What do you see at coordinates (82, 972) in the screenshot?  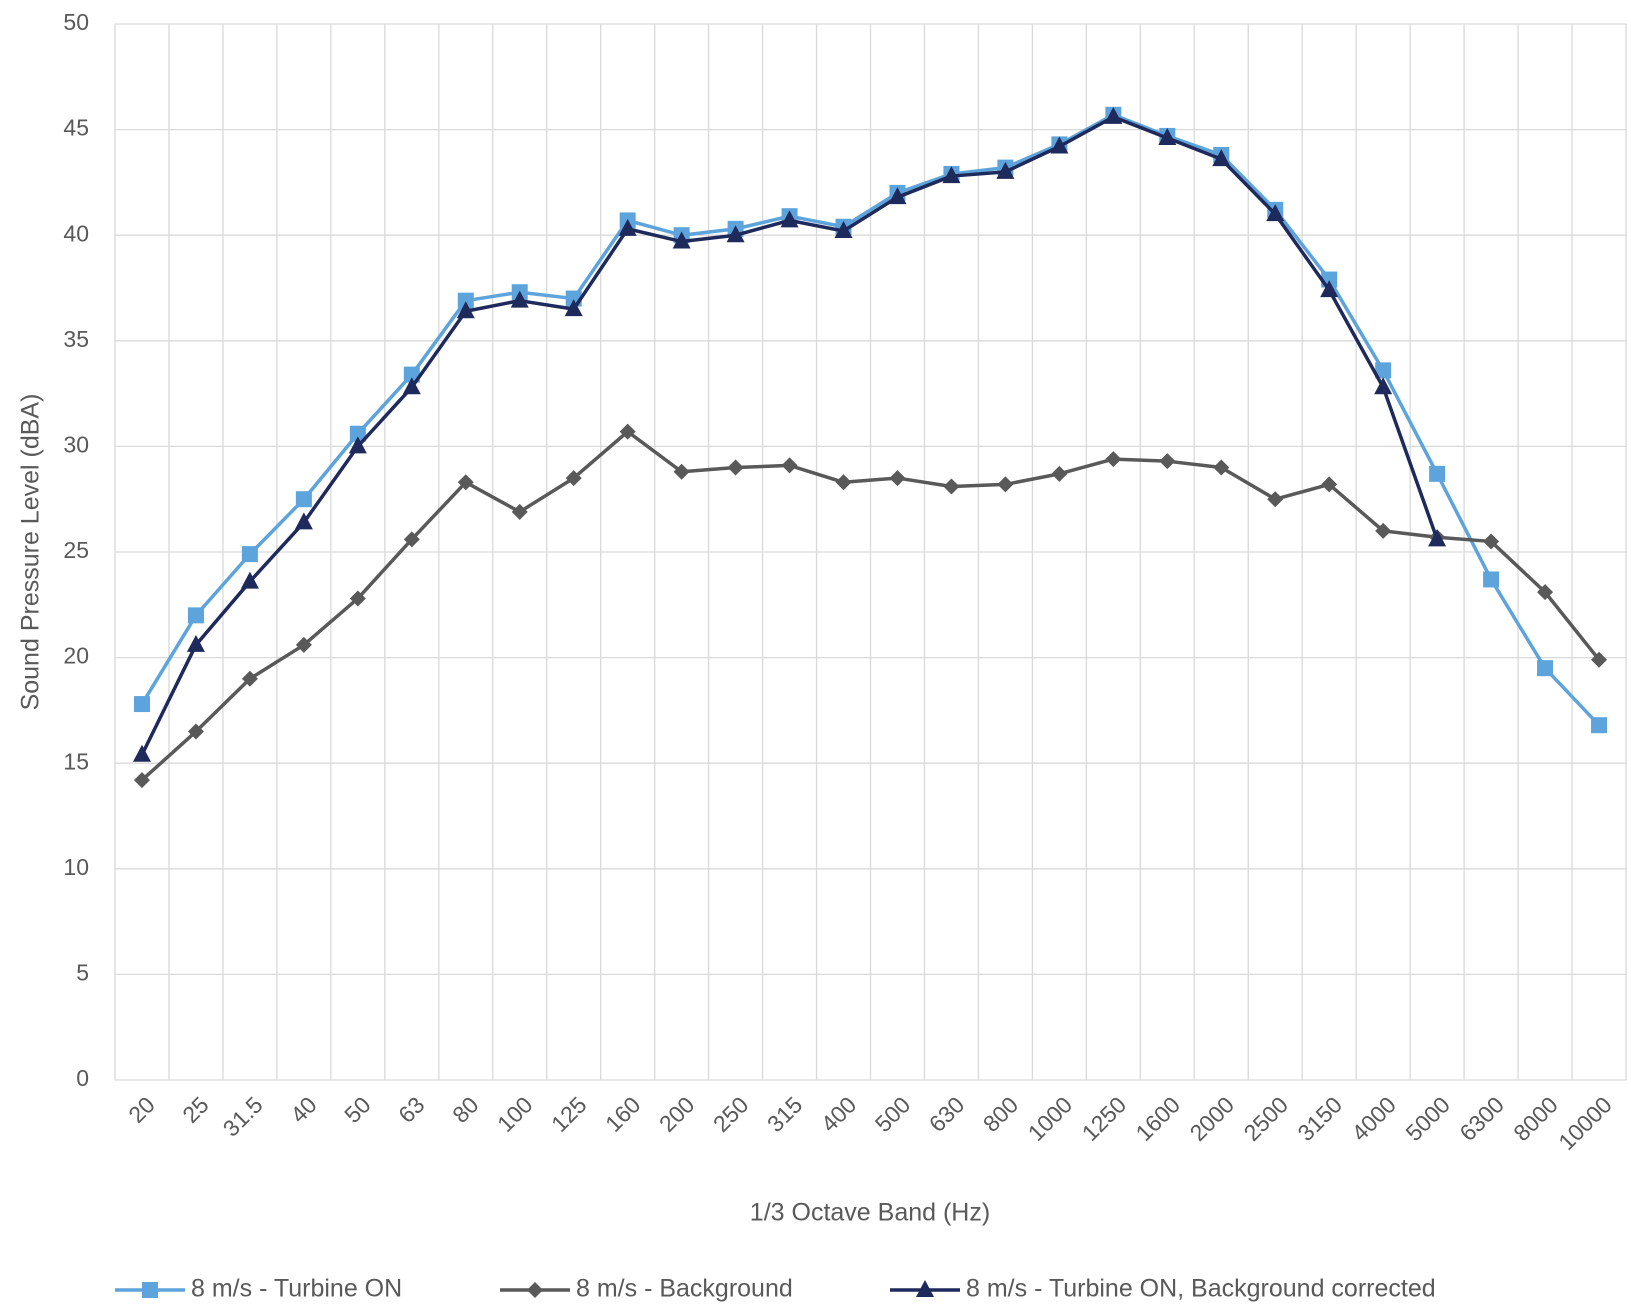 I see `y-tick-label: 5` at bounding box center [82, 972].